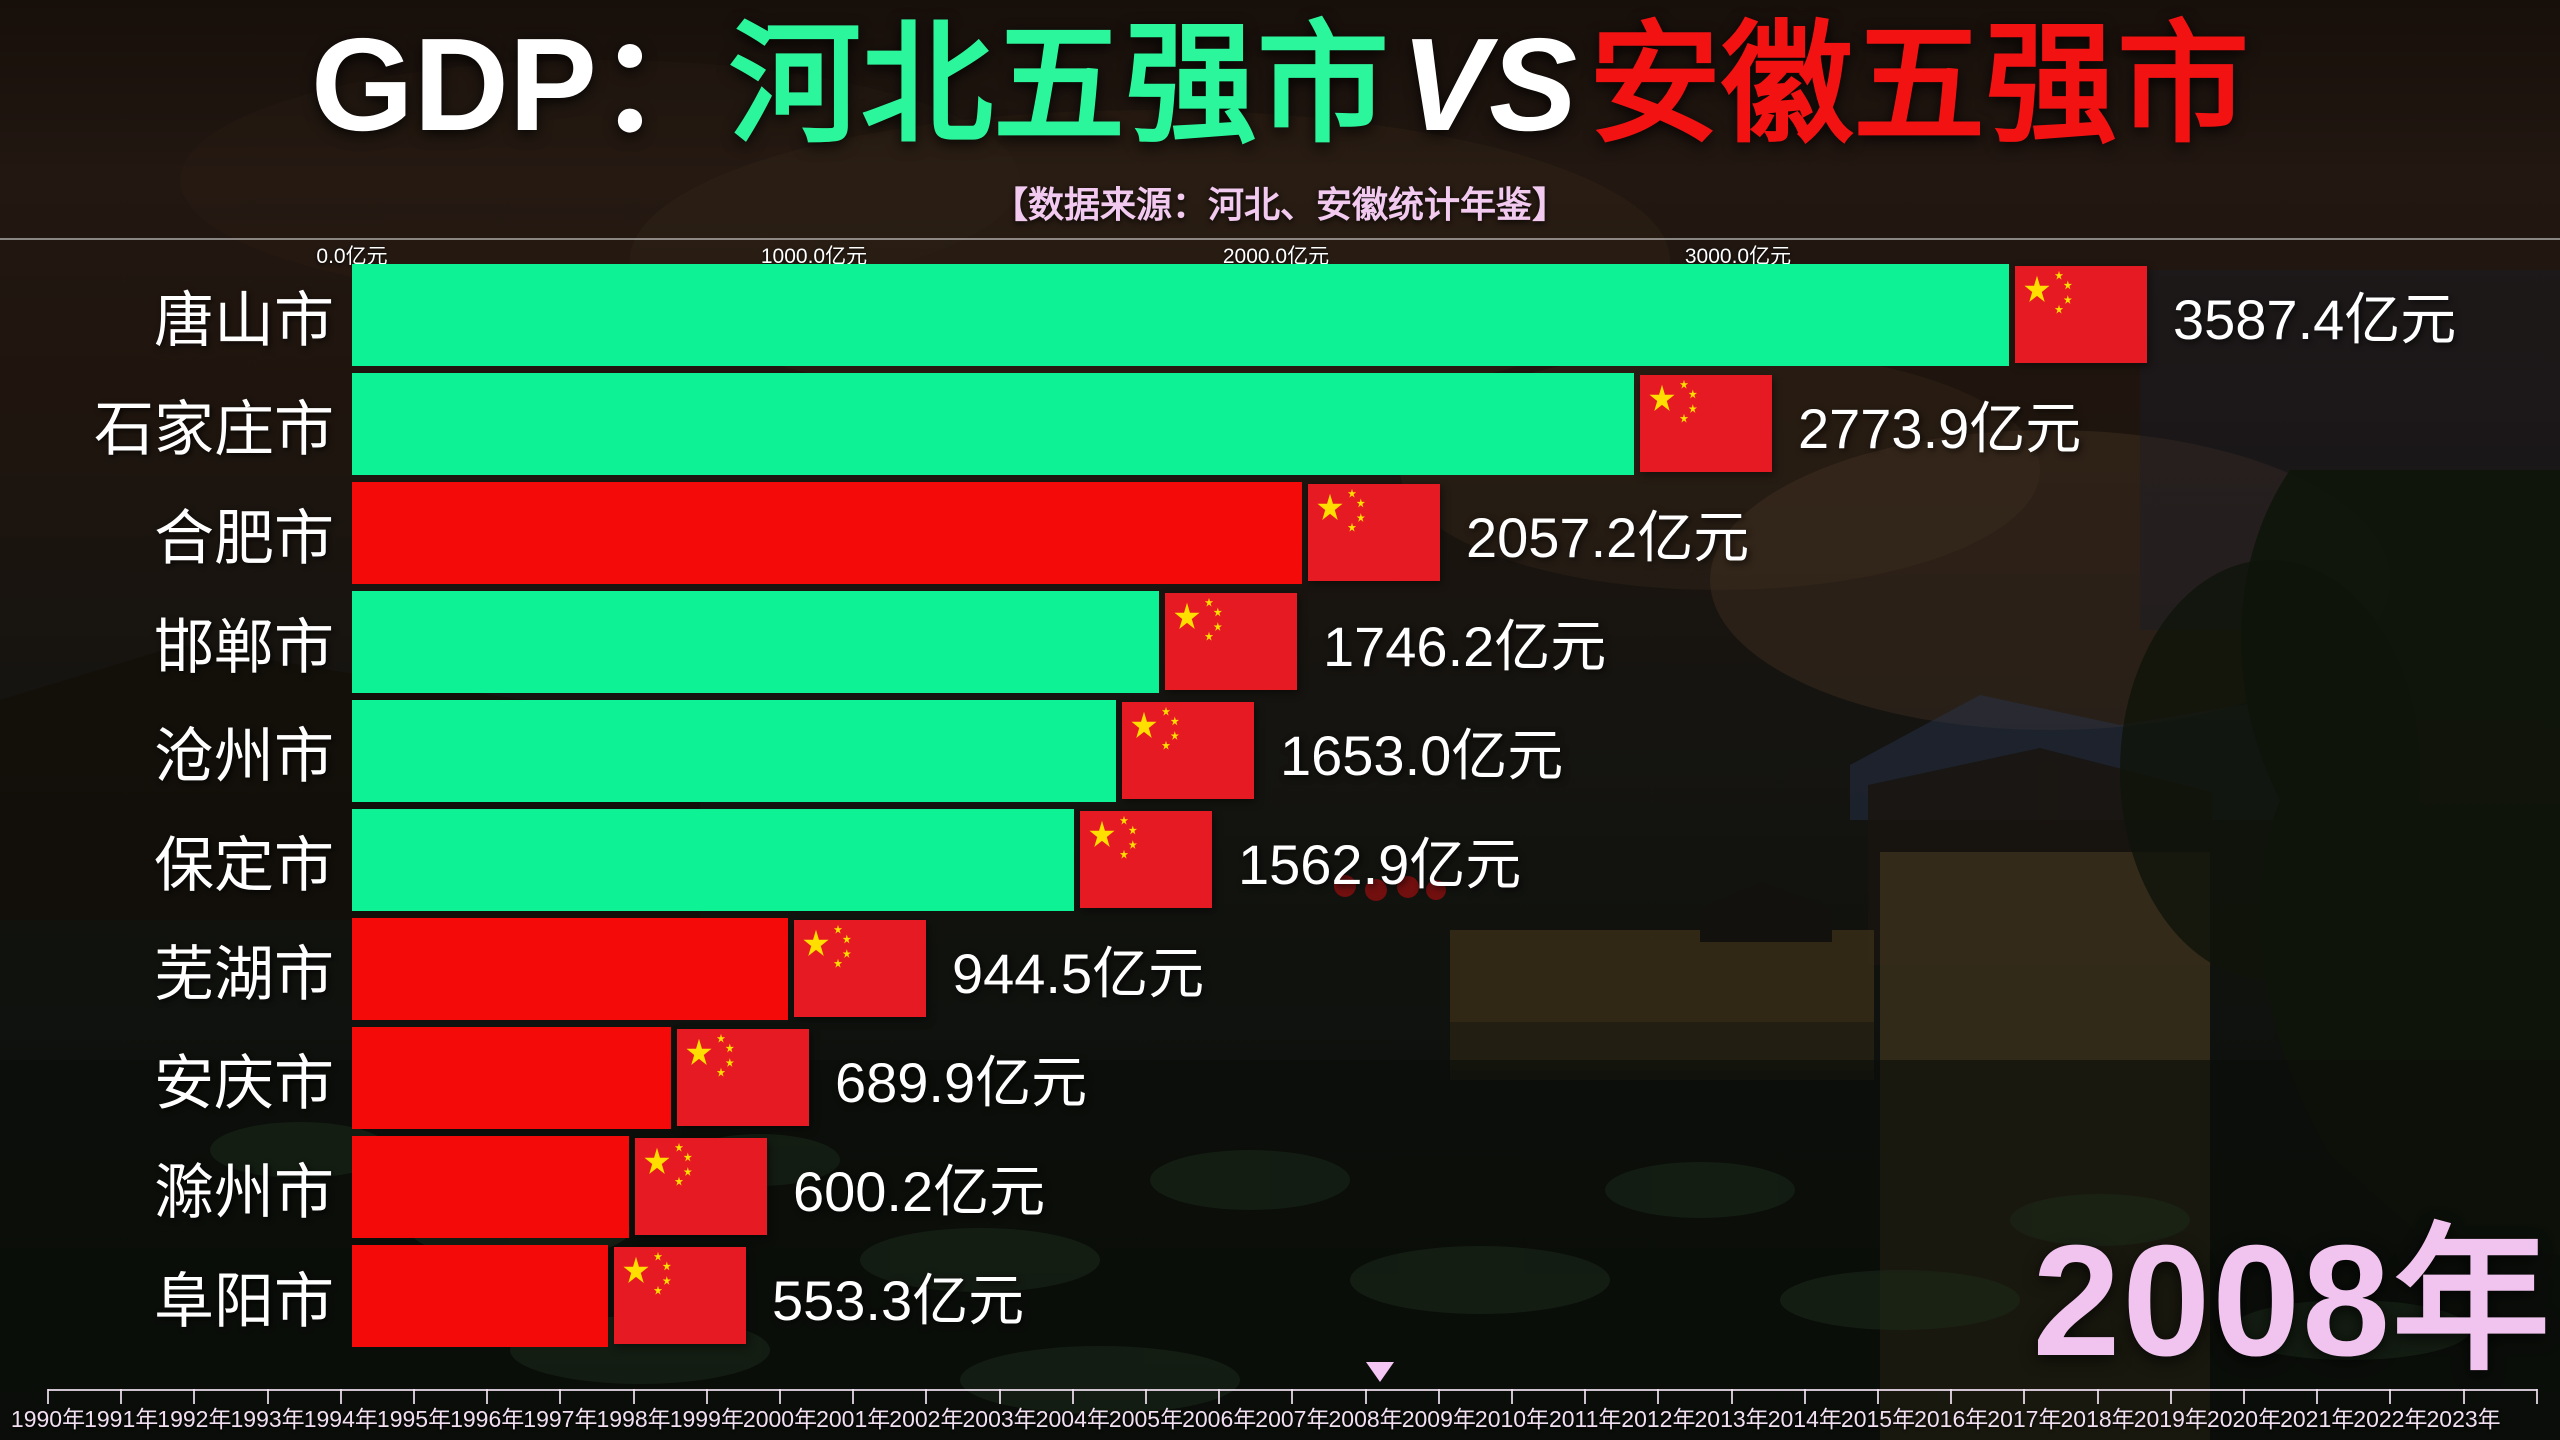  I want to click on city-label: 石家庄市, so click(214, 429).